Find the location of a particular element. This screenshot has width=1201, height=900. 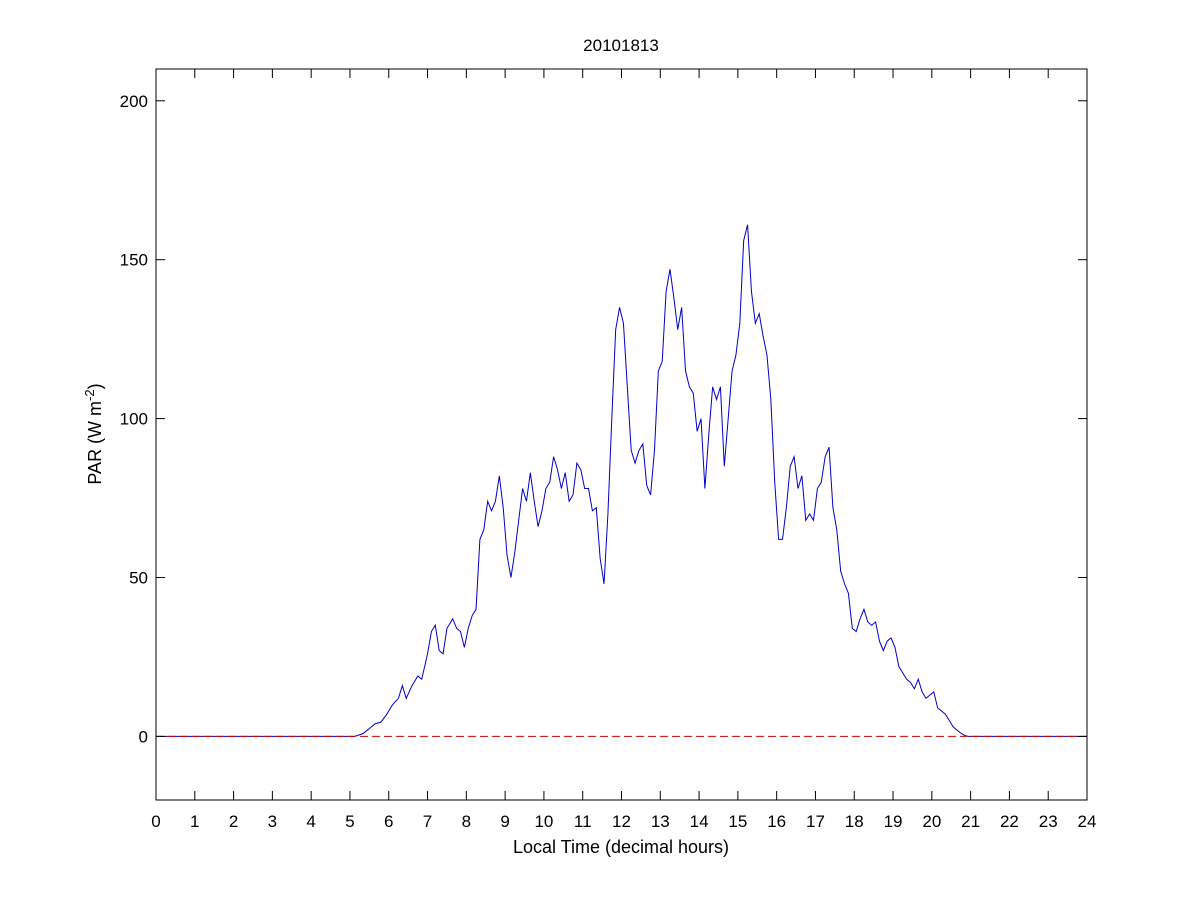

x-tick-label: 2 is located at coordinates (233, 821).